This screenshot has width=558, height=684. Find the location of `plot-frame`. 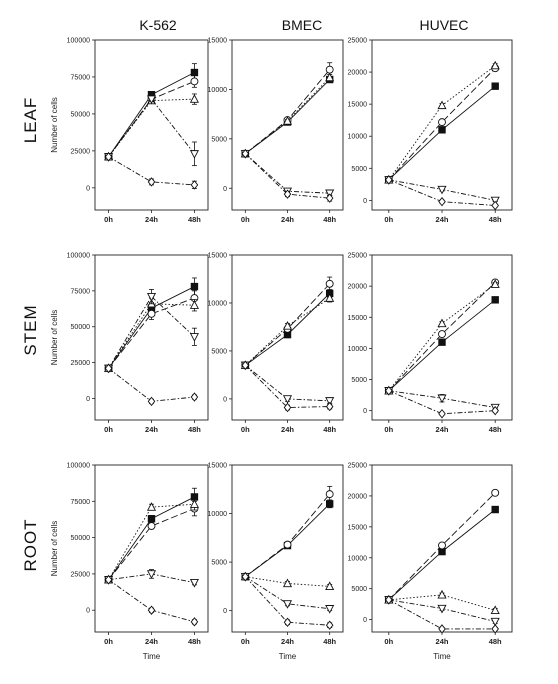

plot-frame is located at coordinates (151, 337).